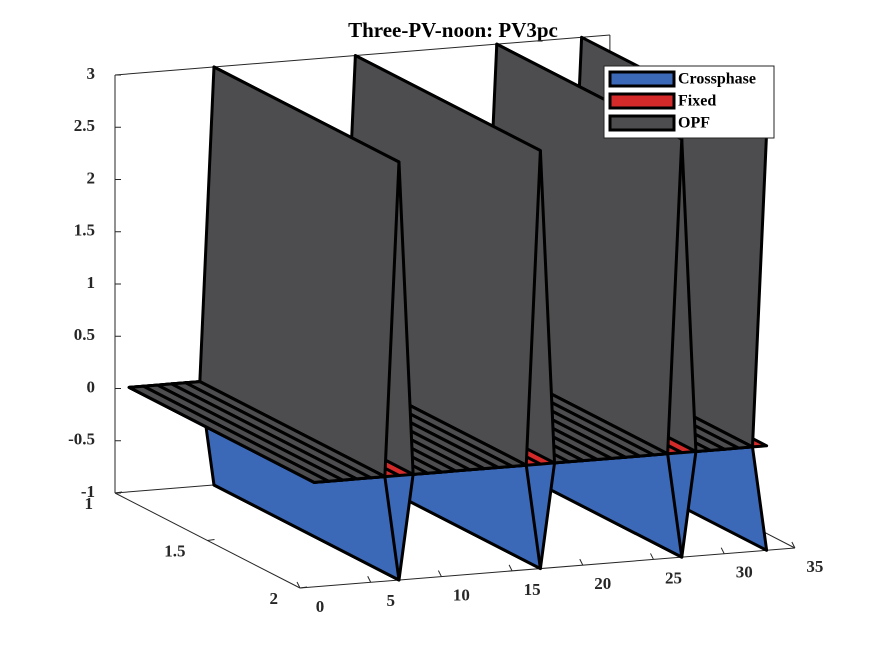 The width and height of the screenshot is (875, 656). I want to click on z-tick-label: 1, so click(91, 282).